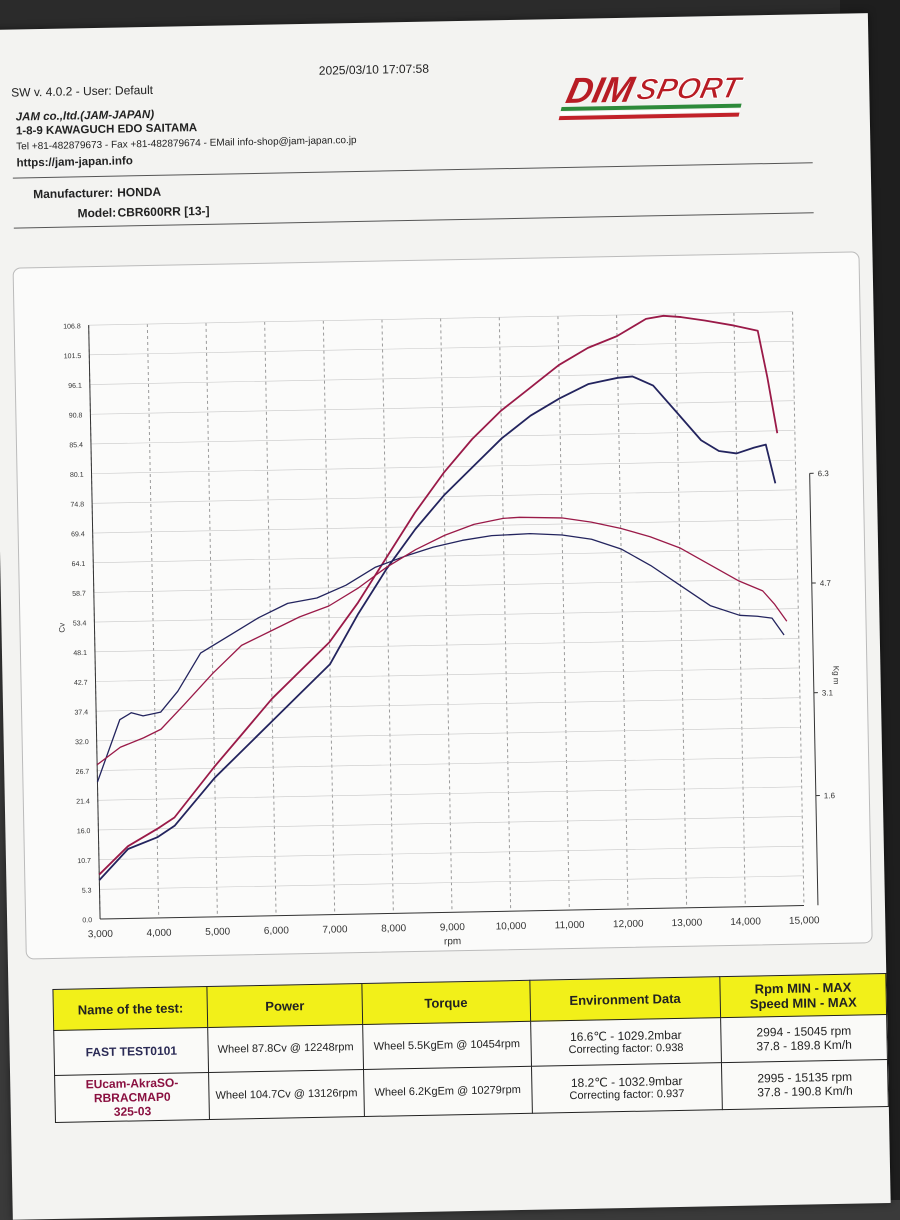 Image resolution: width=900 pixels, height=1220 pixels. Describe the element at coordinates (284, 1006) in the screenshot. I see `header-power: Power` at that location.